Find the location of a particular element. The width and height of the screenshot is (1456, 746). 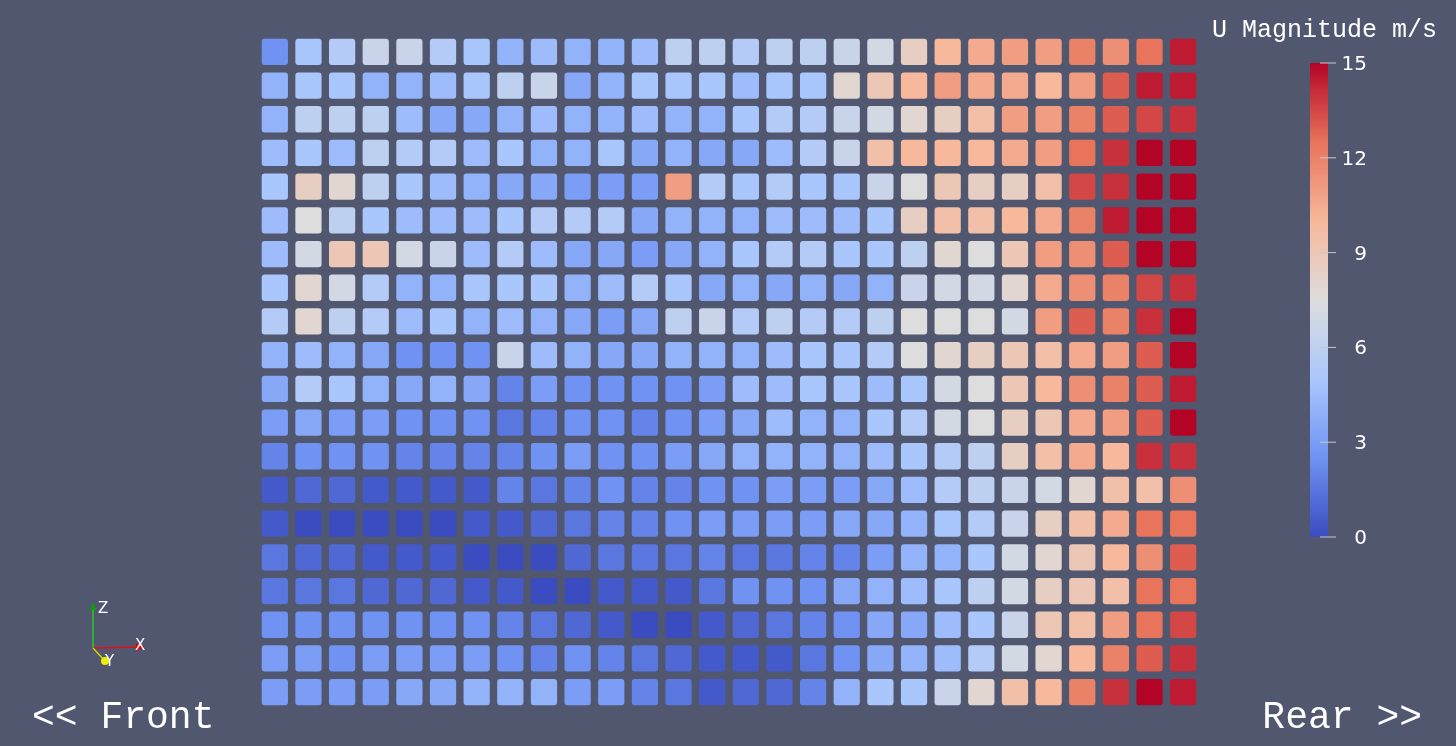

color-bar-label: 3 is located at coordinates (1360, 442).